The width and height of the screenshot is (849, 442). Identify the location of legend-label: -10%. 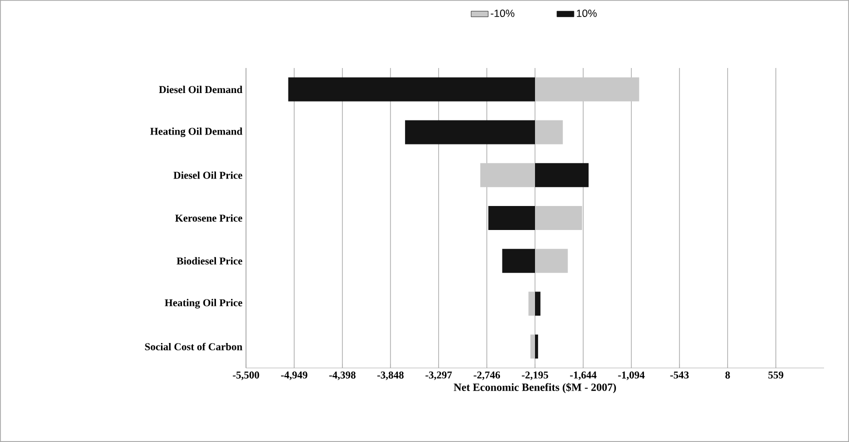
(502, 14).